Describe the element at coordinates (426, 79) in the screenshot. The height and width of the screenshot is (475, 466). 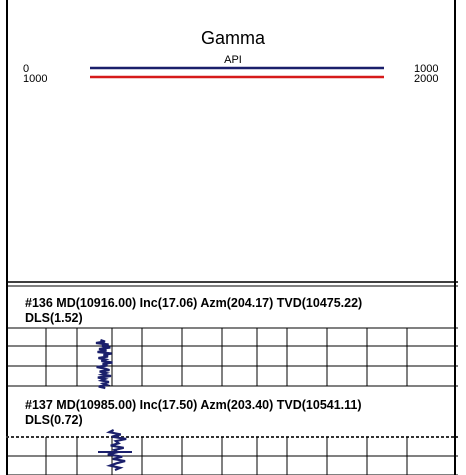
I see `track-2-right-value: 2000` at that location.